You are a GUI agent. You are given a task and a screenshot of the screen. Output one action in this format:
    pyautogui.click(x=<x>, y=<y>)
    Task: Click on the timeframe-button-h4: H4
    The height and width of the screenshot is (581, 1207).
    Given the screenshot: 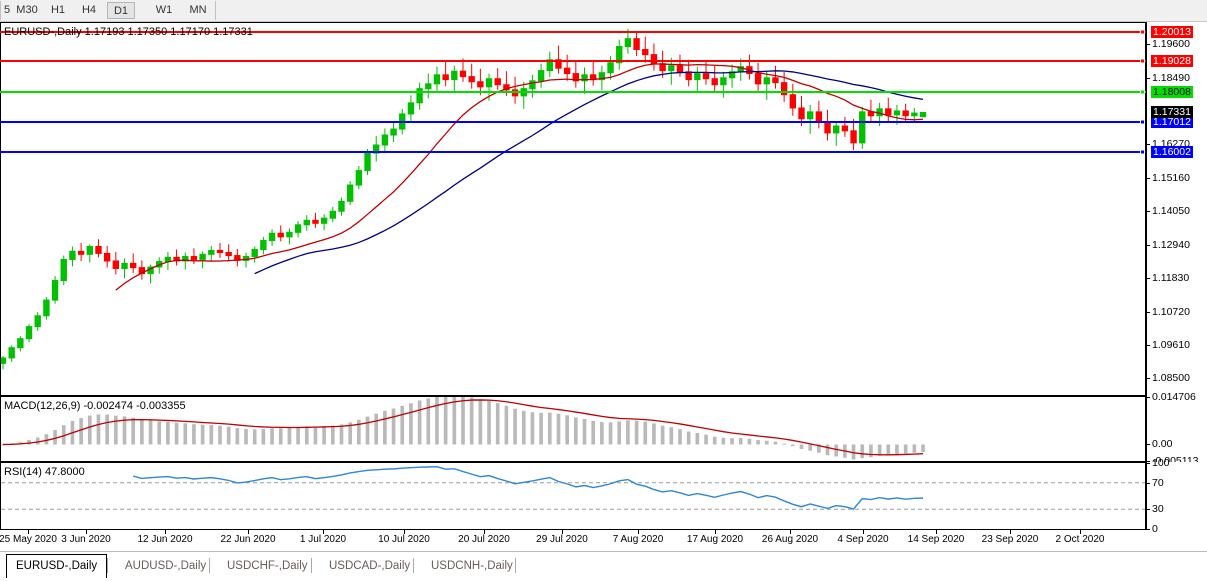 What is the action you would take?
    pyautogui.click(x=89, y=10)
    